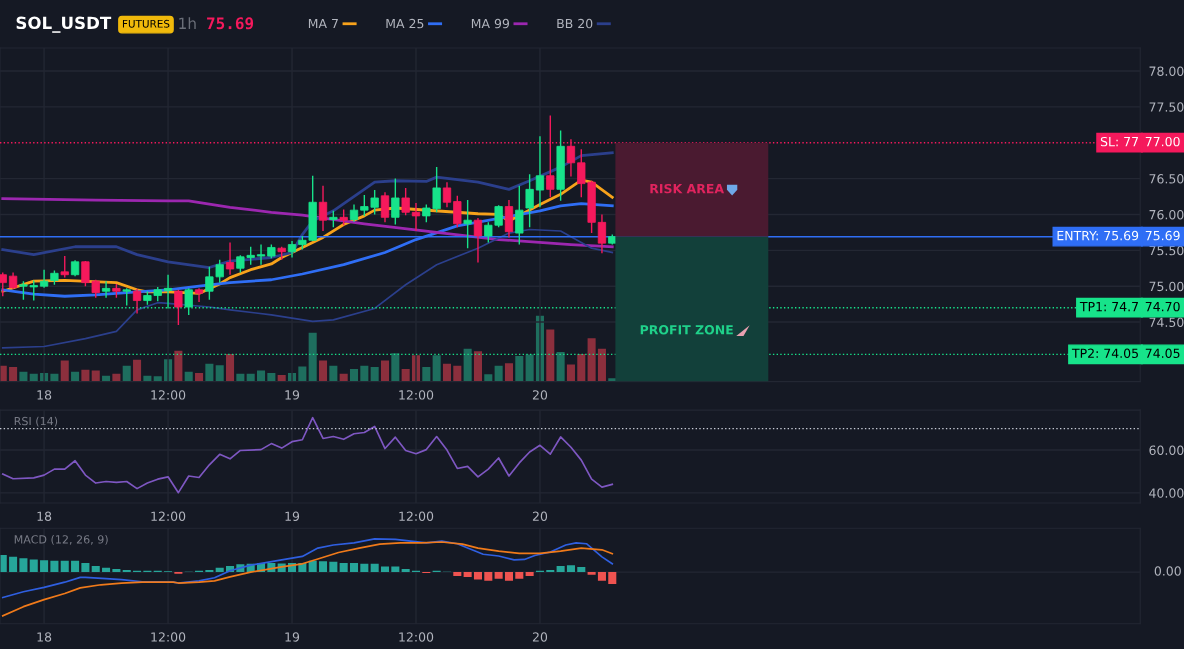 The image size is (1184, 649). Describe the element at coordinates (687, 188) in the screenshot. I see `band-label: RISK AREA` at that location.